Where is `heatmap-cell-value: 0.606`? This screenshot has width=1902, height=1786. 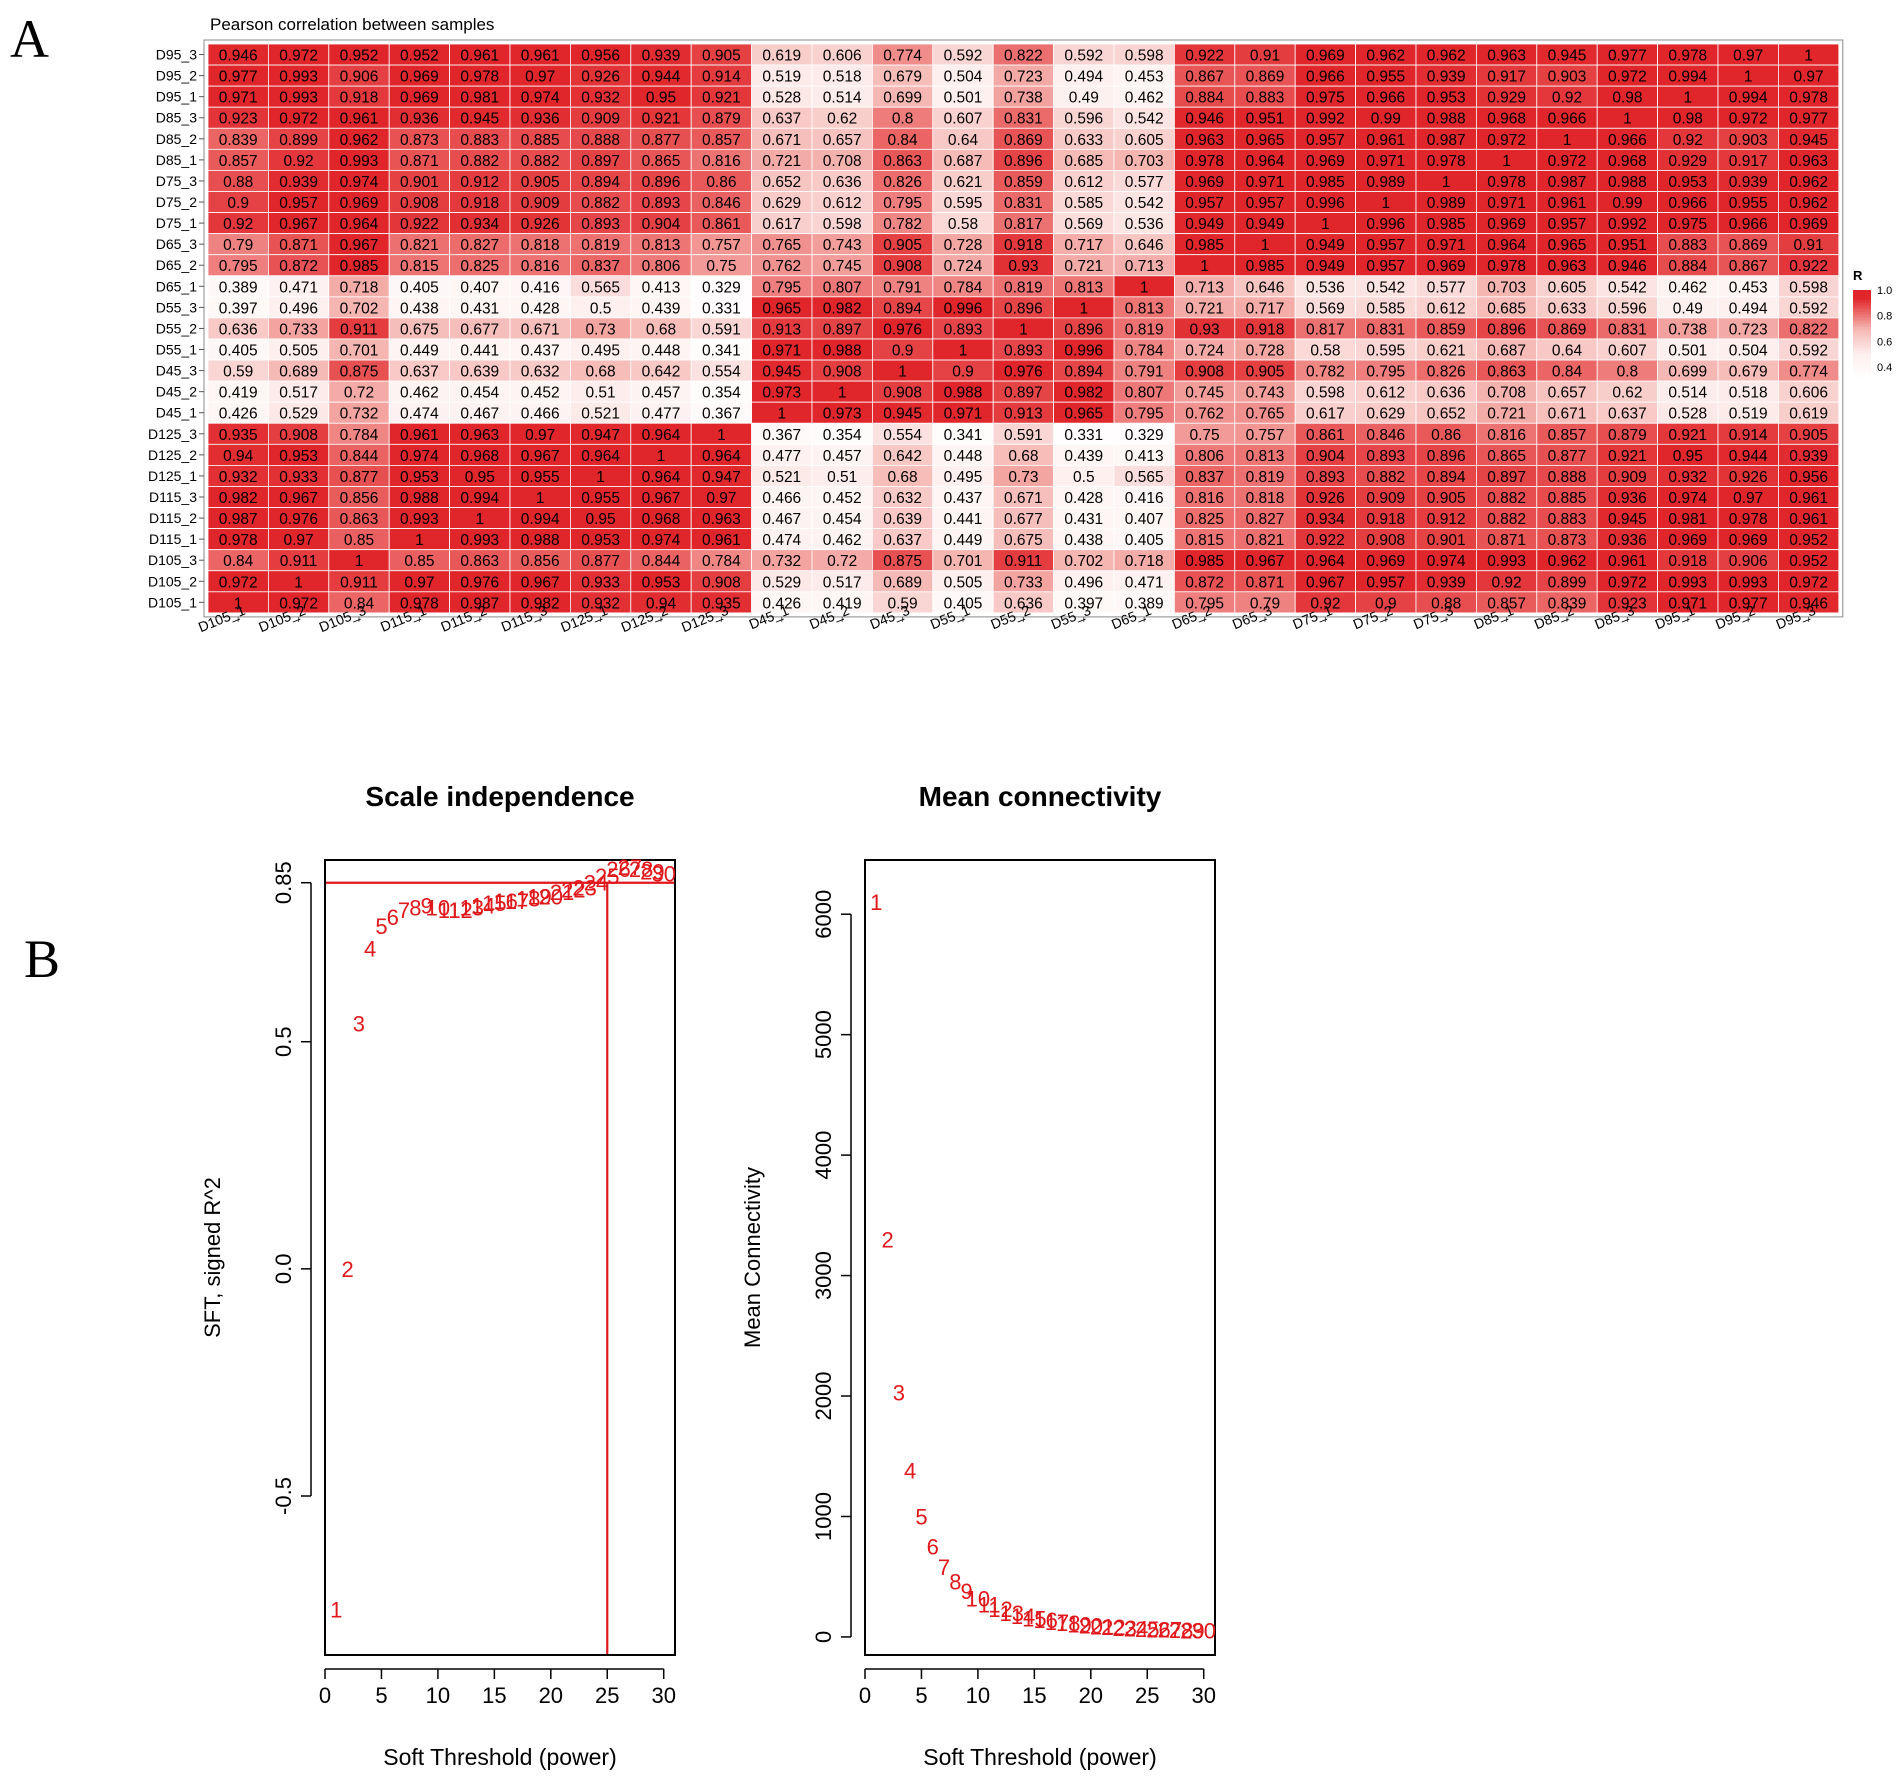
heatmap-cell-value: 0.606 is located at coordinates (842, 56).